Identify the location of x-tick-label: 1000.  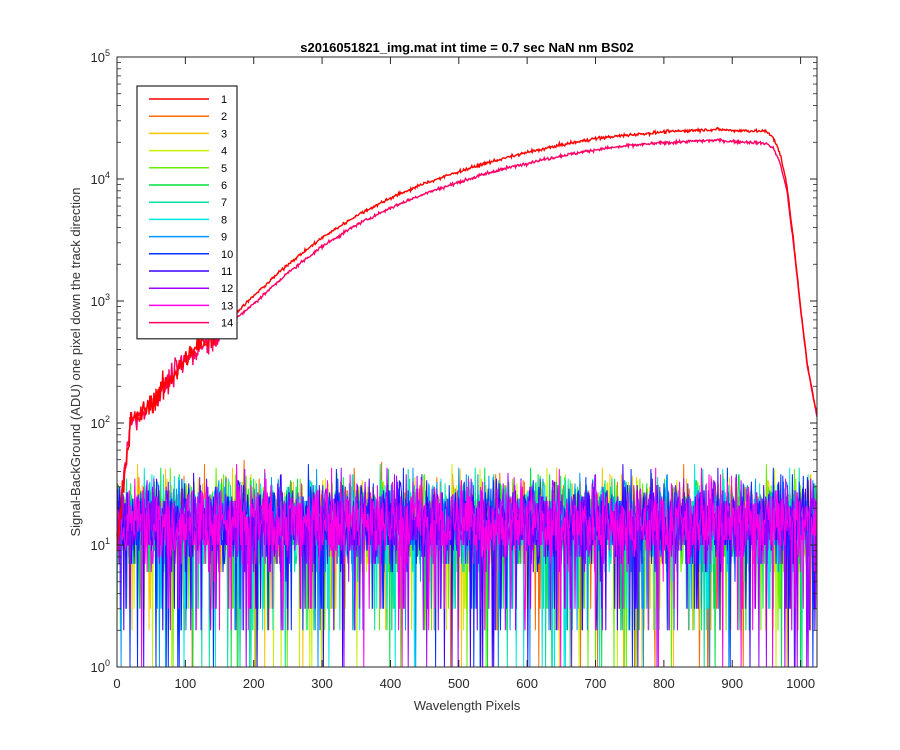
(800, 683).